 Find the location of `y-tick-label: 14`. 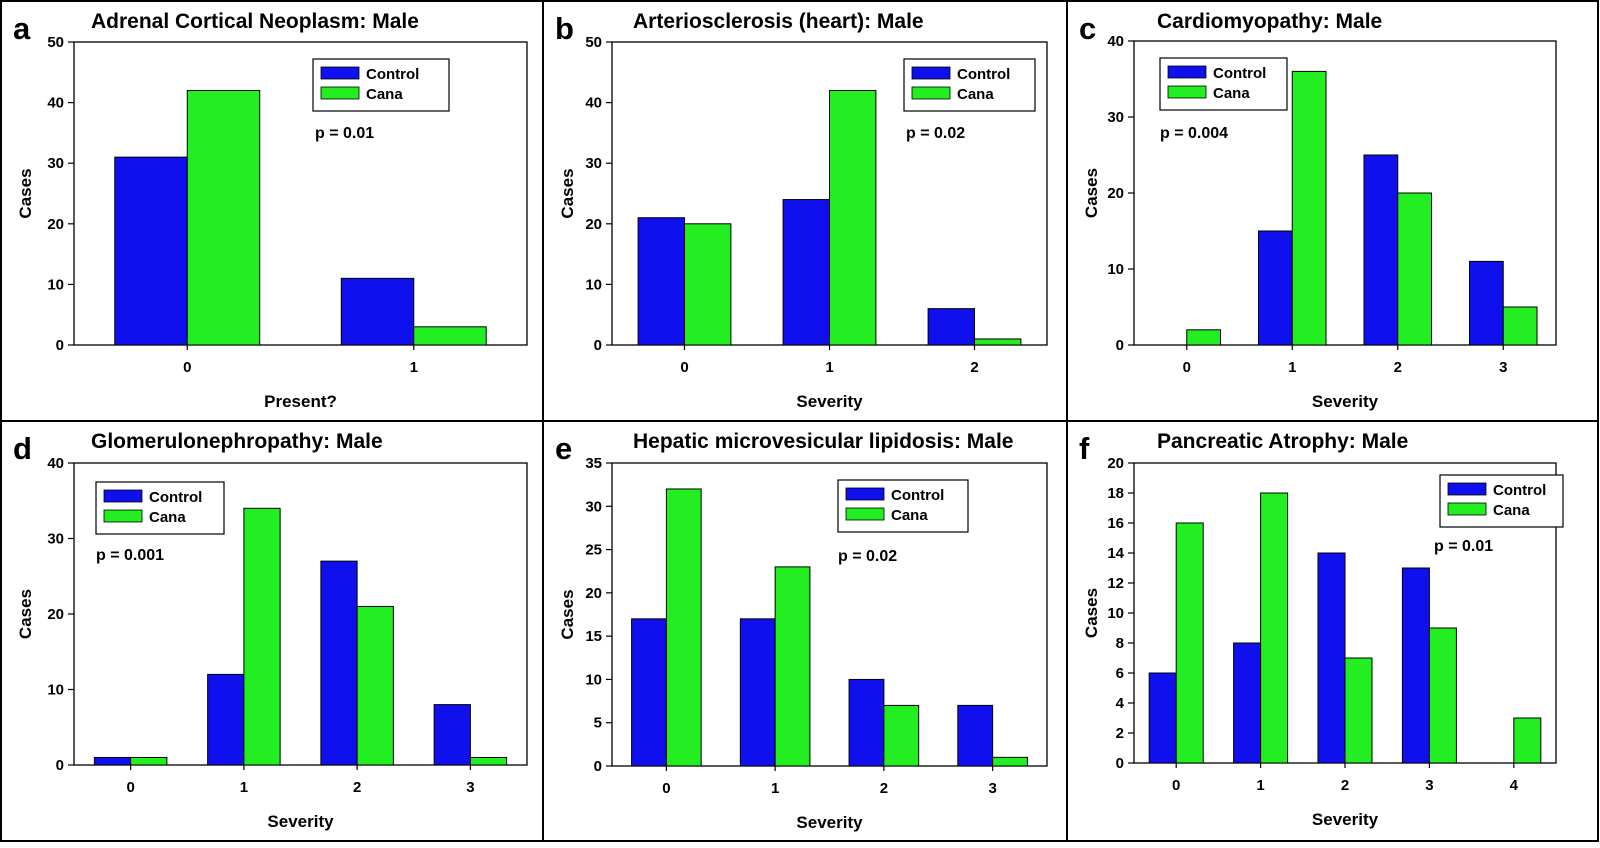

y-tick-label: 14 is located at coordinates (1115, 553).